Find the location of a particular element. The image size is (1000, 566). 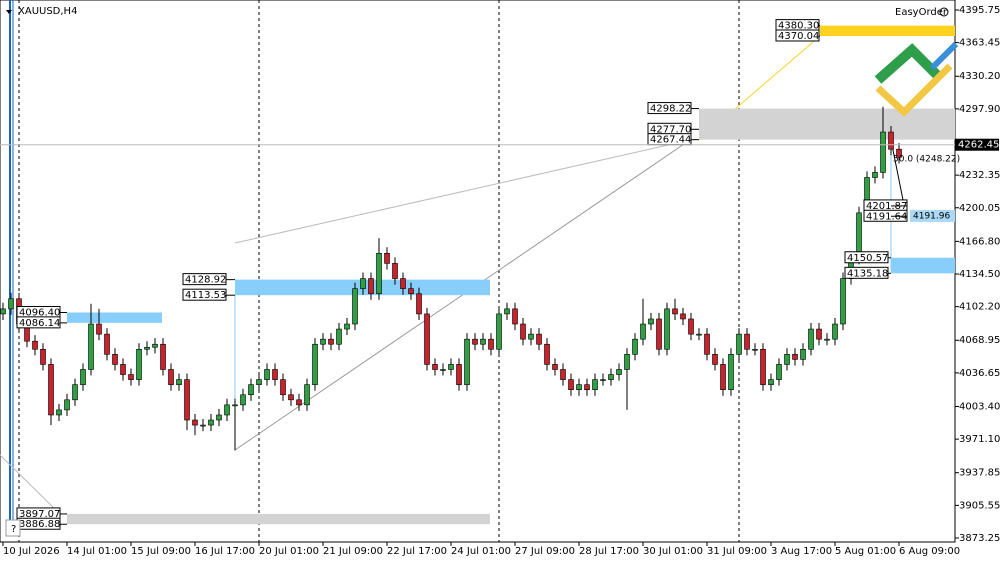

help-icon: ? is located at coordinates (13, 529).